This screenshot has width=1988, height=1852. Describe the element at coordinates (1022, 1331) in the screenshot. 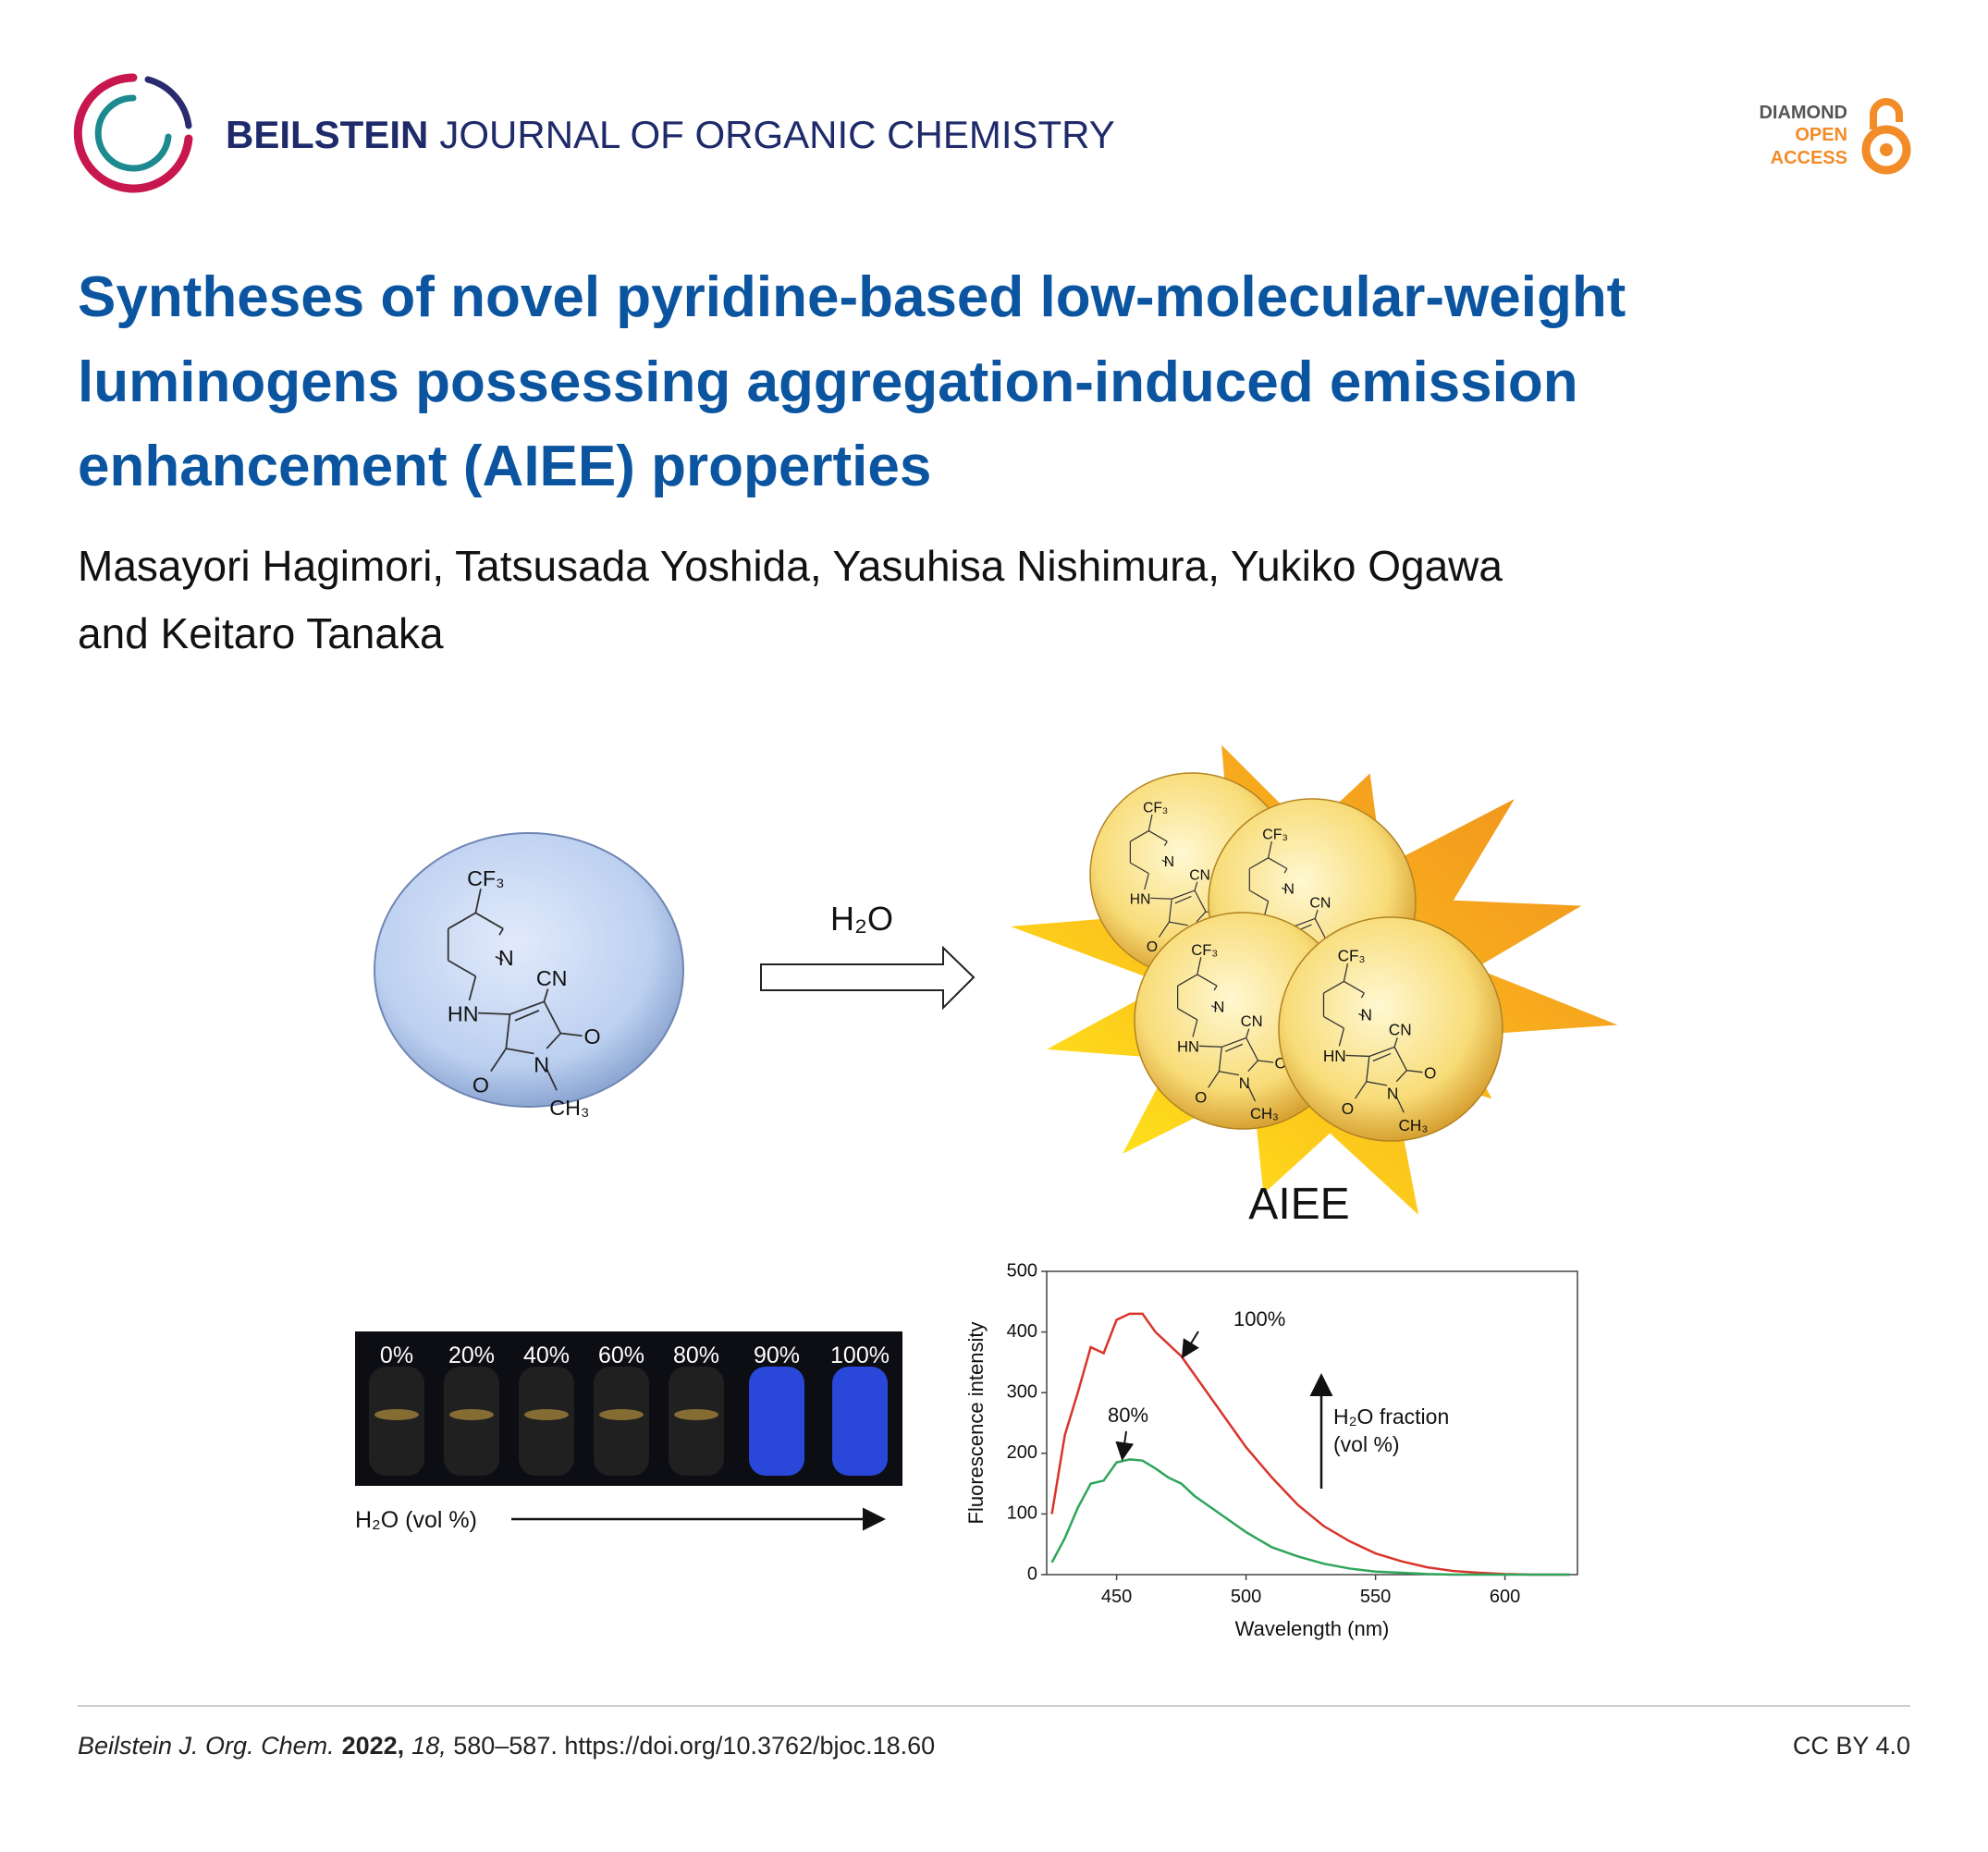

I see `y-tick-label: 400` at that location.